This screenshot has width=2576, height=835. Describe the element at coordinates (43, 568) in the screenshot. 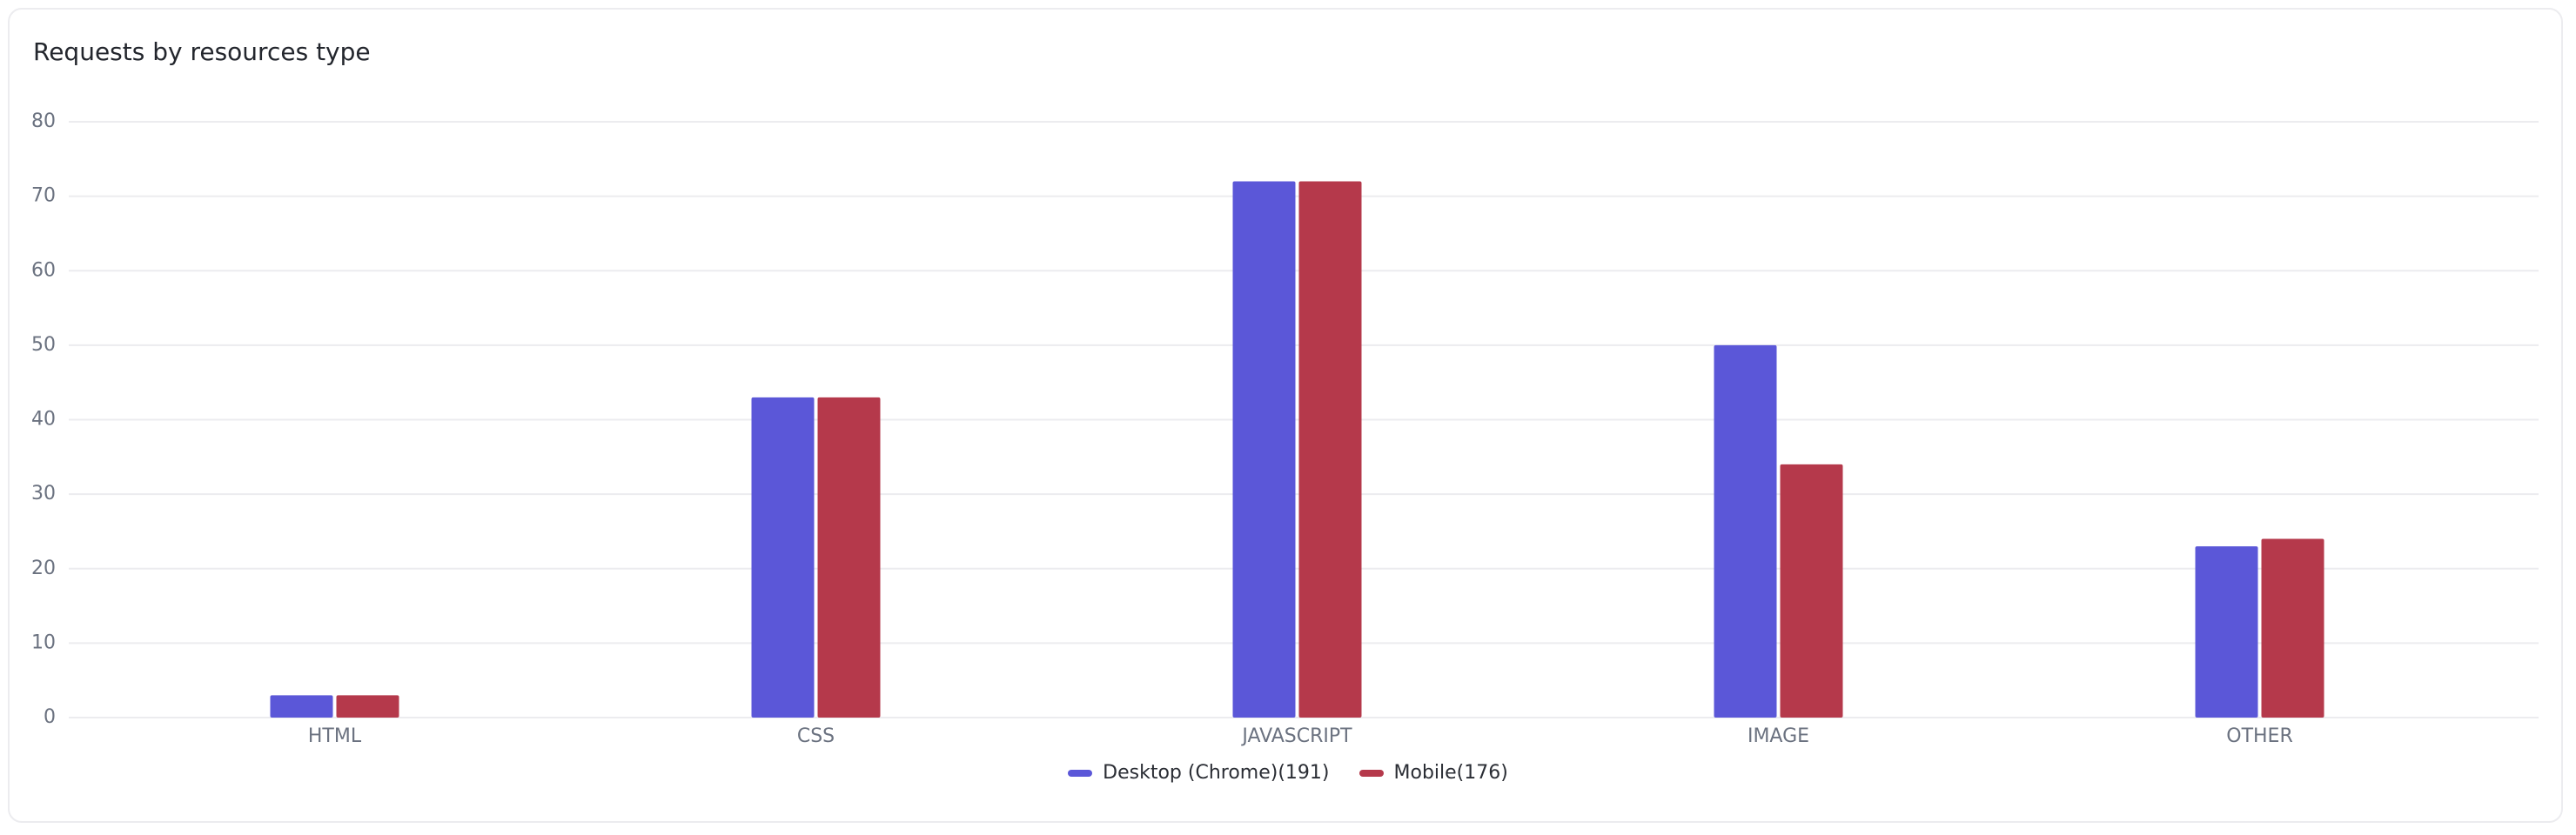

I see `y-tick-label: 20` at that location.